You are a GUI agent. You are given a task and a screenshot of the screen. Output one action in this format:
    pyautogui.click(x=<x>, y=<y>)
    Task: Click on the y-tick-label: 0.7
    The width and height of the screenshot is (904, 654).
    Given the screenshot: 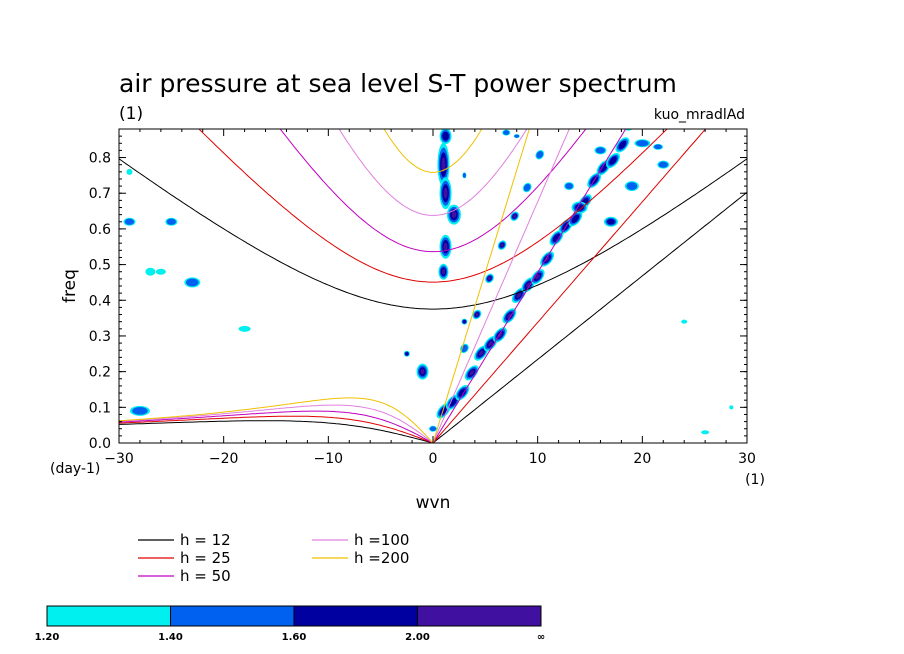 What is the action you would take?
    pyautogui.click(x=100, y=194)
    